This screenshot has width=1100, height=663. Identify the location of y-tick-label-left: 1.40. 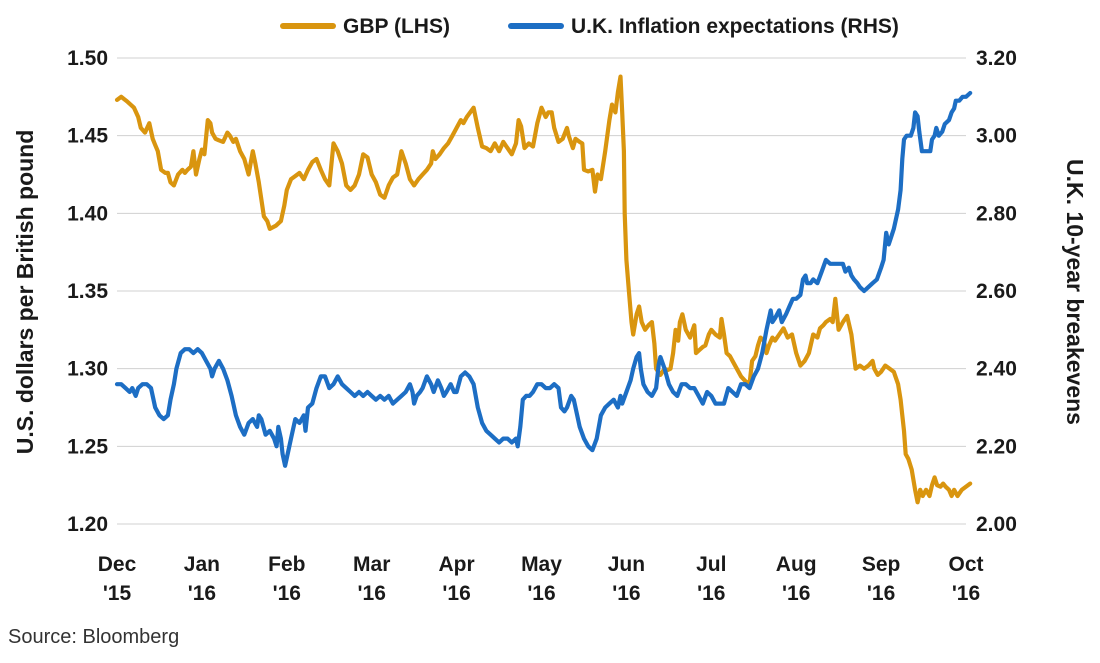
(87, 213).